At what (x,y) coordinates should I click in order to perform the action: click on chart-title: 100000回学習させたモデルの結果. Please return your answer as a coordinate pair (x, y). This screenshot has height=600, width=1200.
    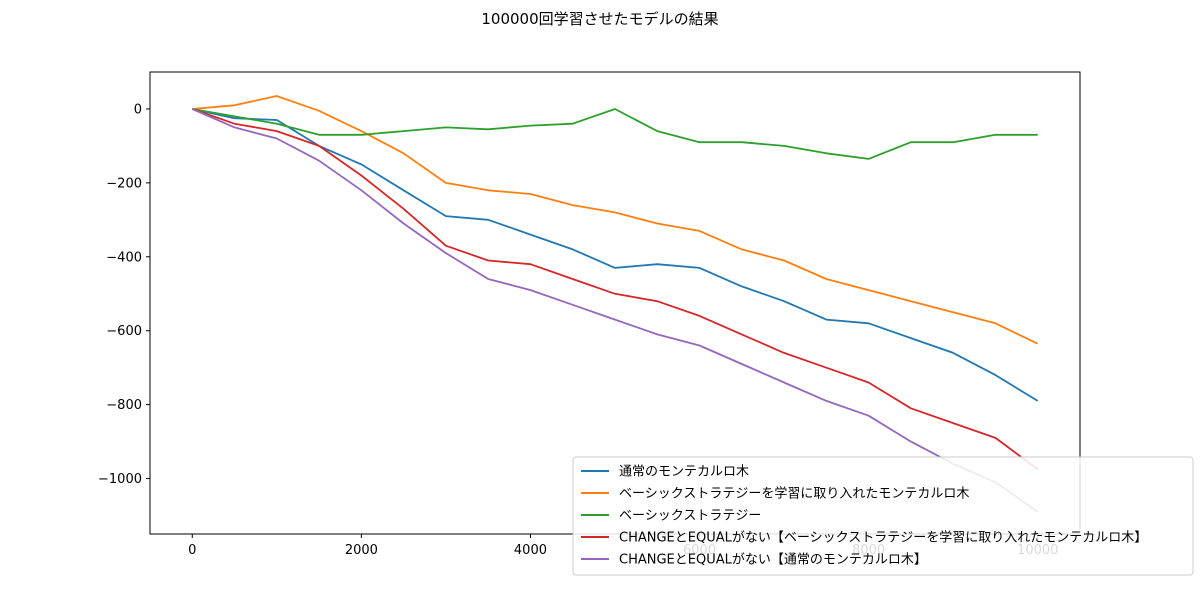
    Looking at the image, I should click on (599, 19).